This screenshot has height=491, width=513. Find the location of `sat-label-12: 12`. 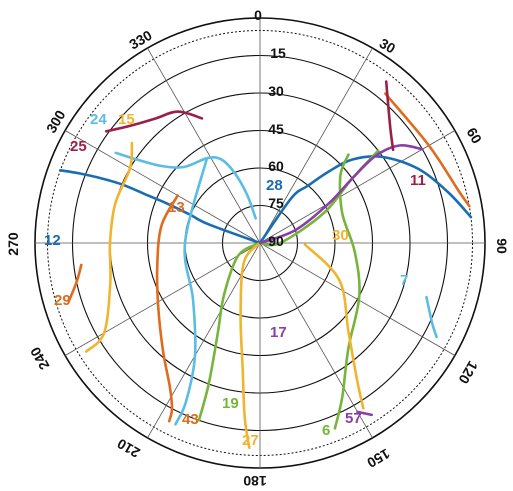

sat-label-12: 12 is located at coordinates (52, 240).